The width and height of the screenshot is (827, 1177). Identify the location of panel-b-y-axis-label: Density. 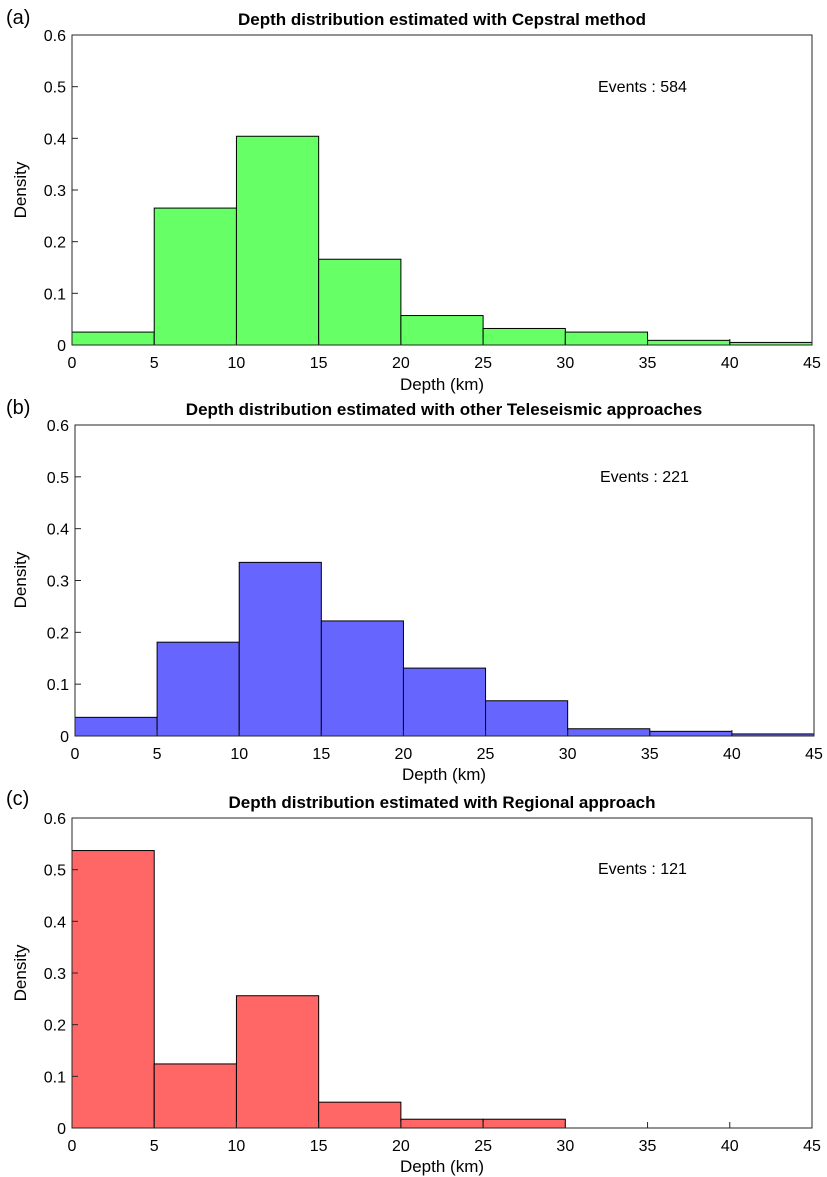
(20, 579).